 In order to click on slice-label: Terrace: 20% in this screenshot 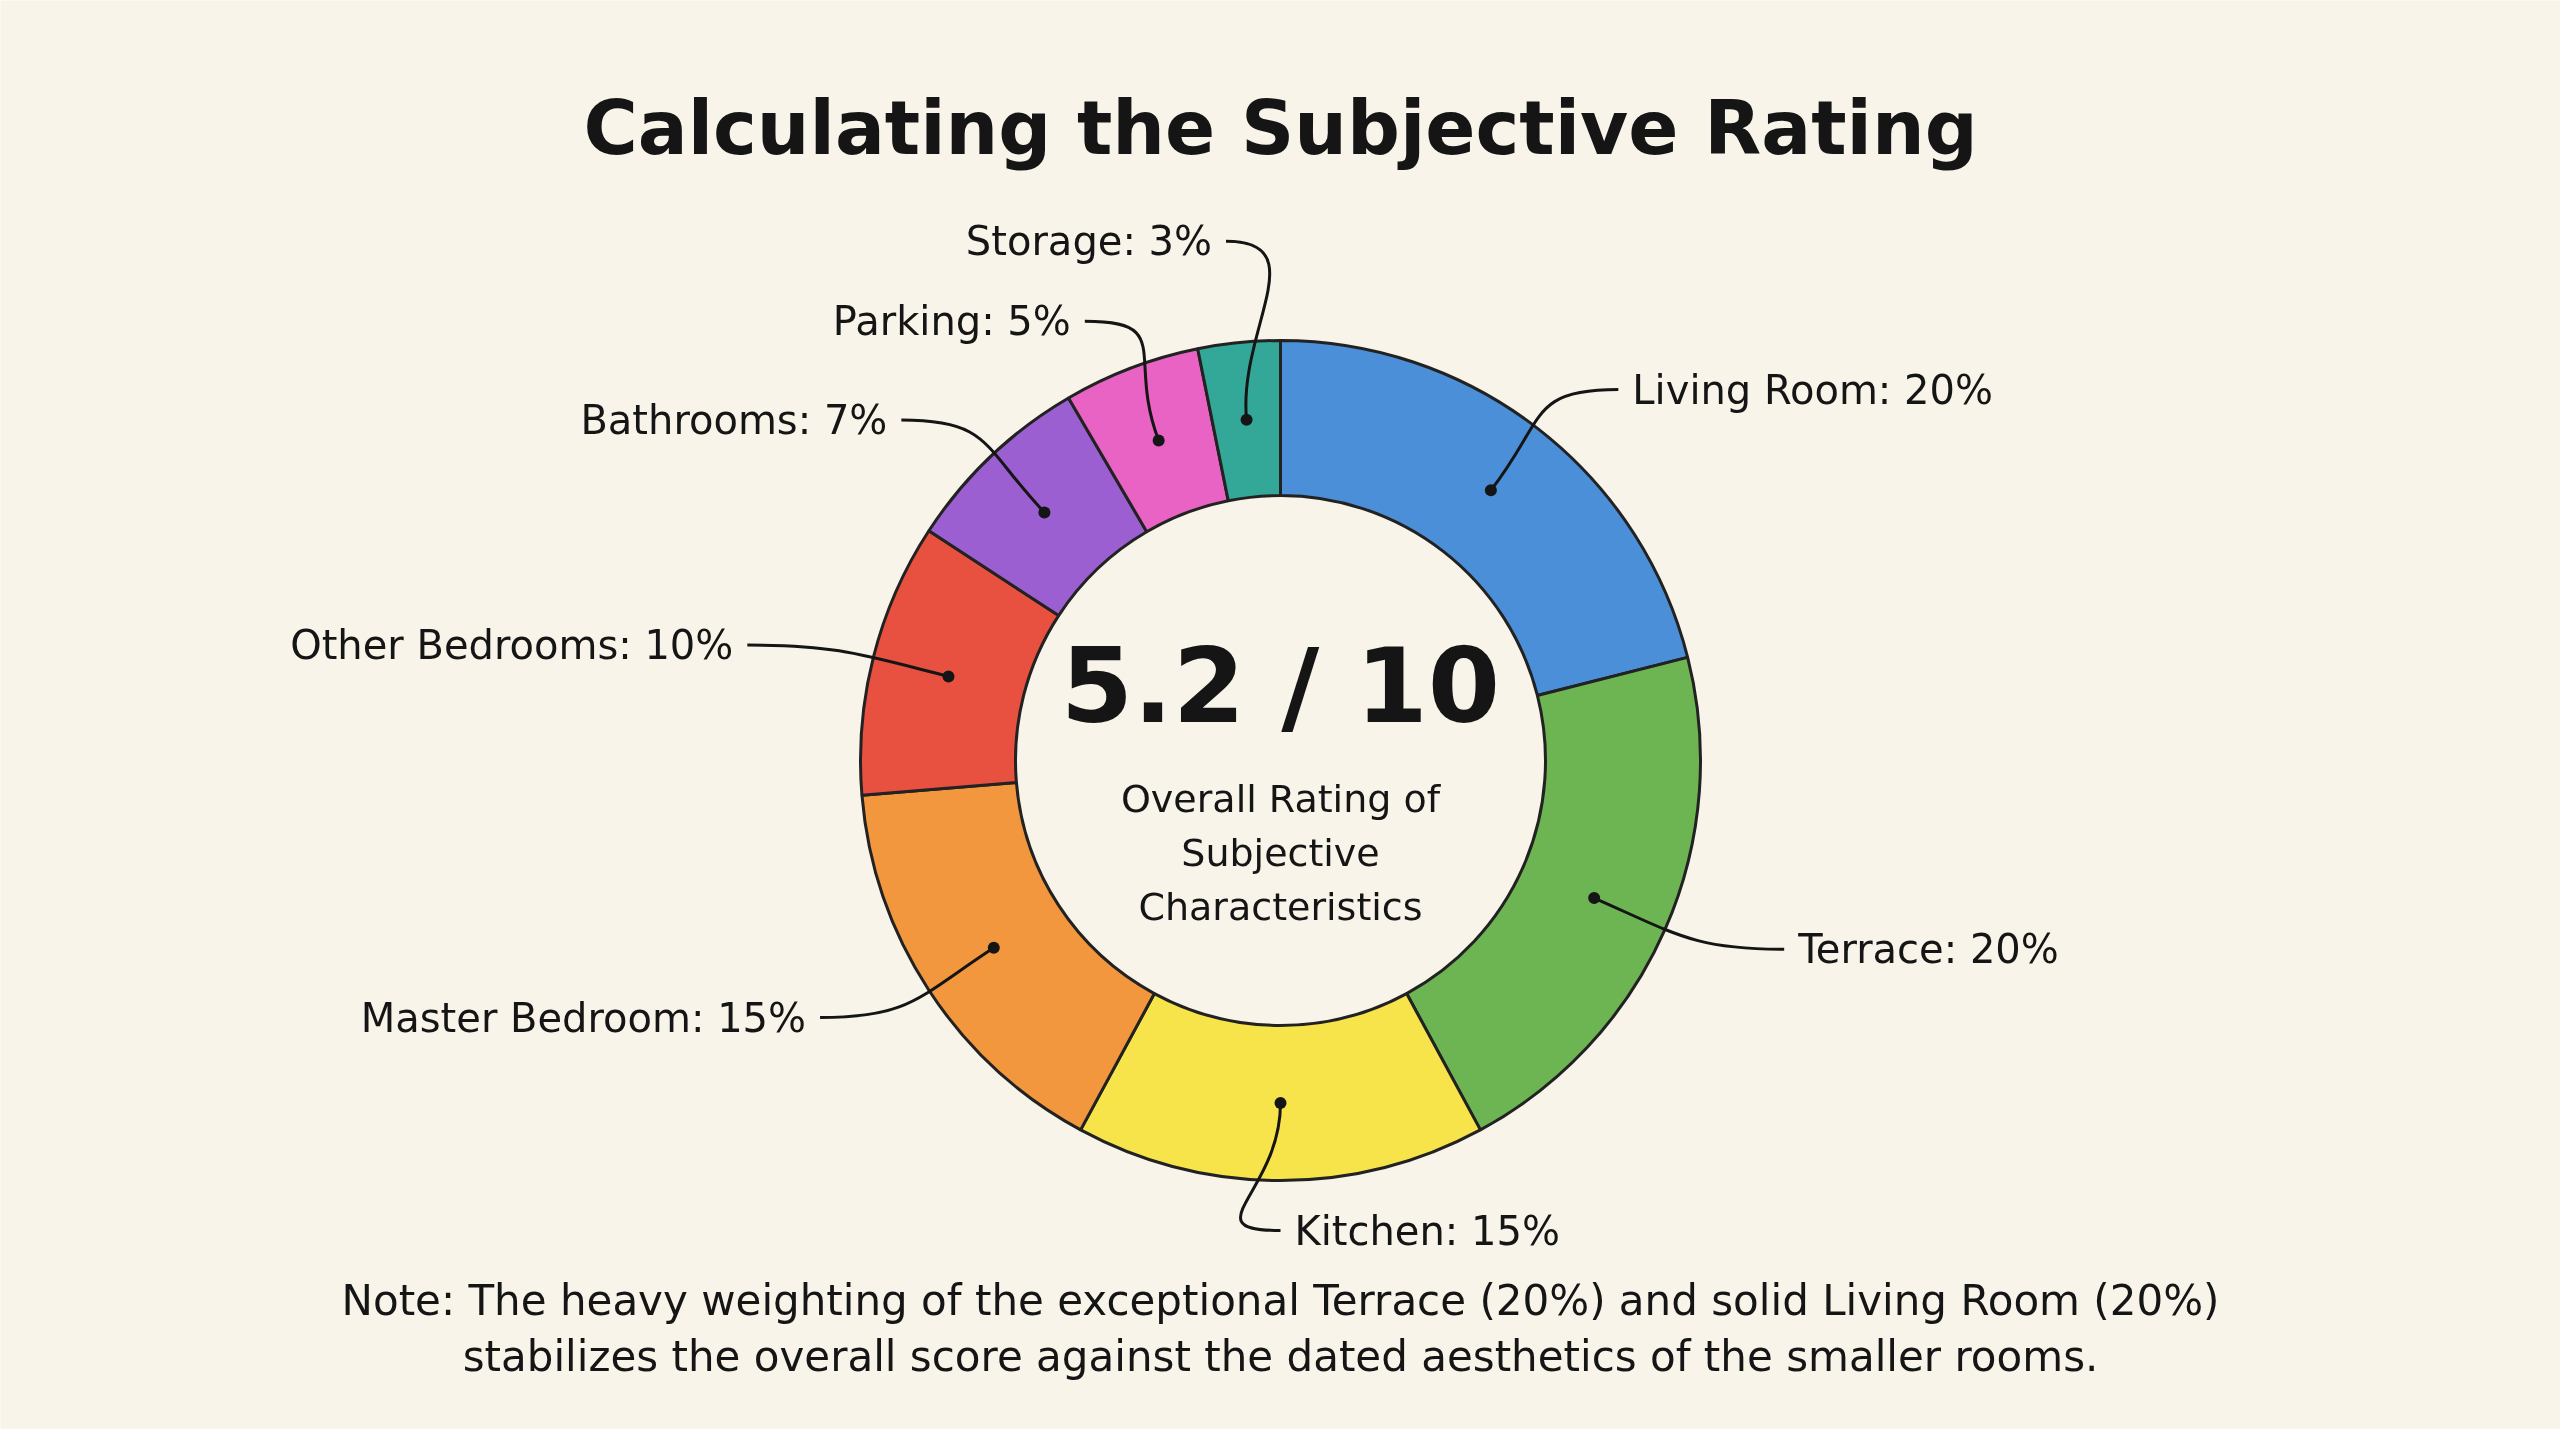, I will do `click(1928, 949)`.